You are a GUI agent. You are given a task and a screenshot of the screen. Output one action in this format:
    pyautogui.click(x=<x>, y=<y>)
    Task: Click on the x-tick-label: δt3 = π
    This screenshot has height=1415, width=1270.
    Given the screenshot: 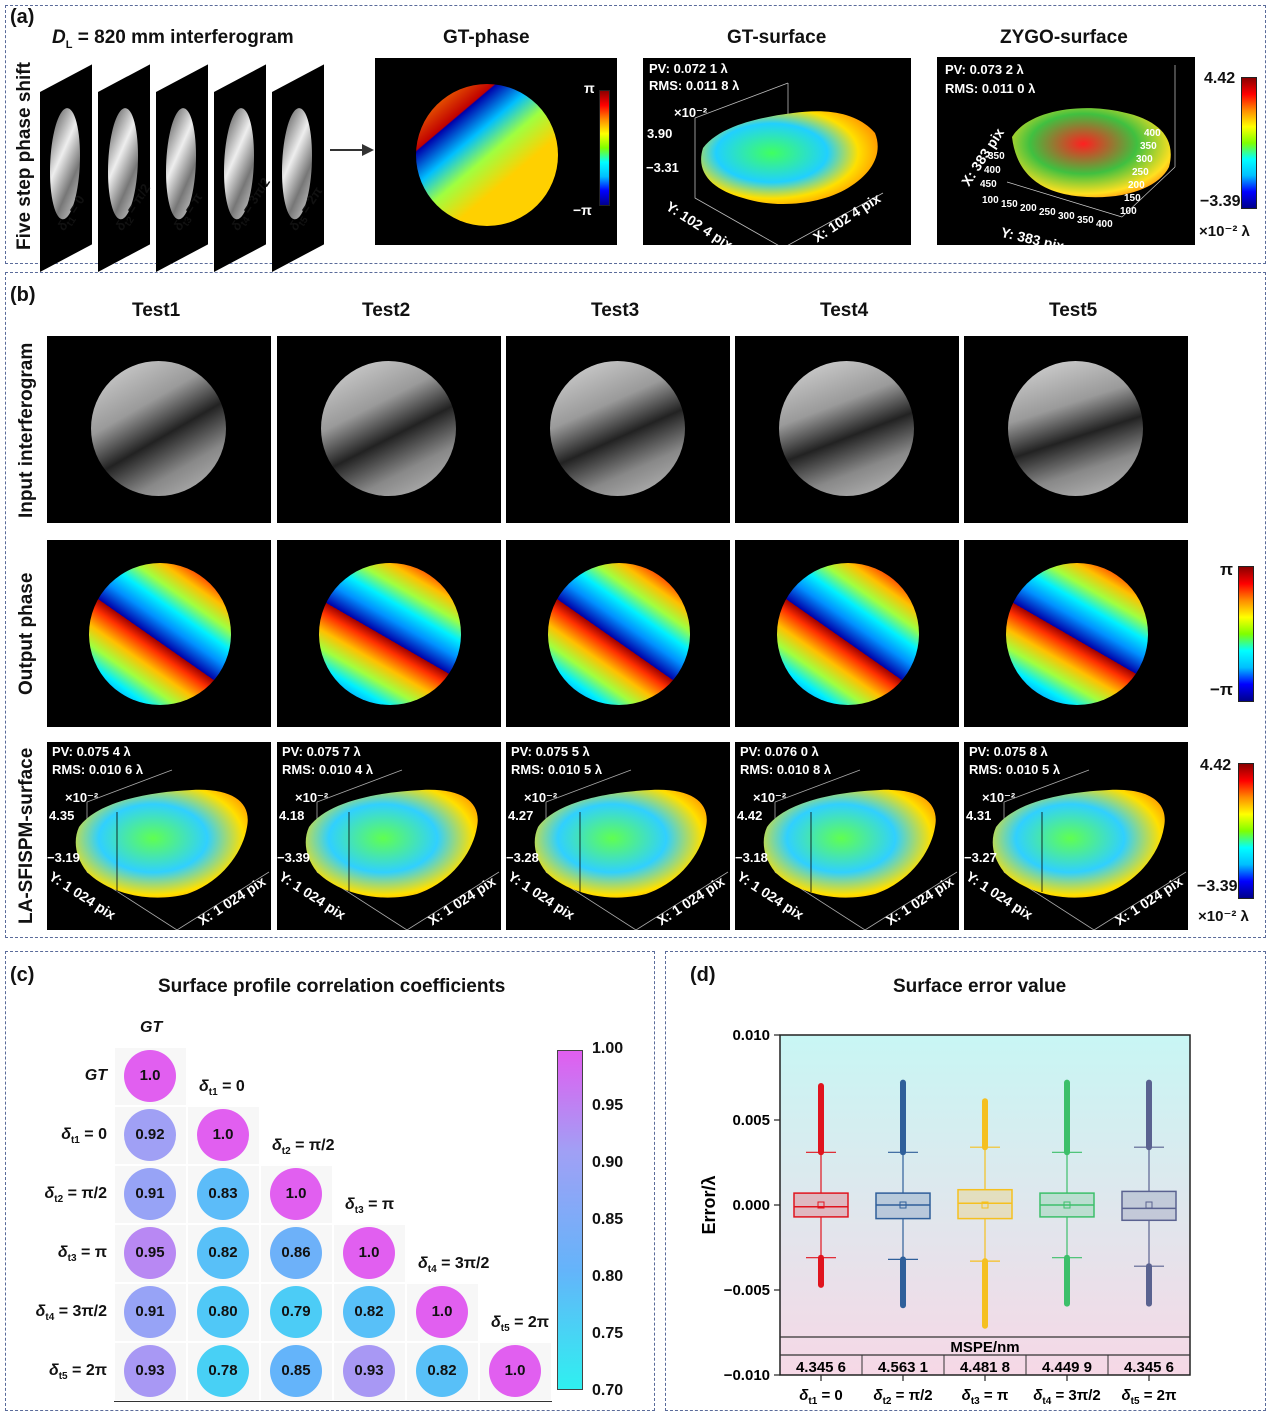 What is the action you would take?
    pyautogui.click(x=985, y=1397)
    